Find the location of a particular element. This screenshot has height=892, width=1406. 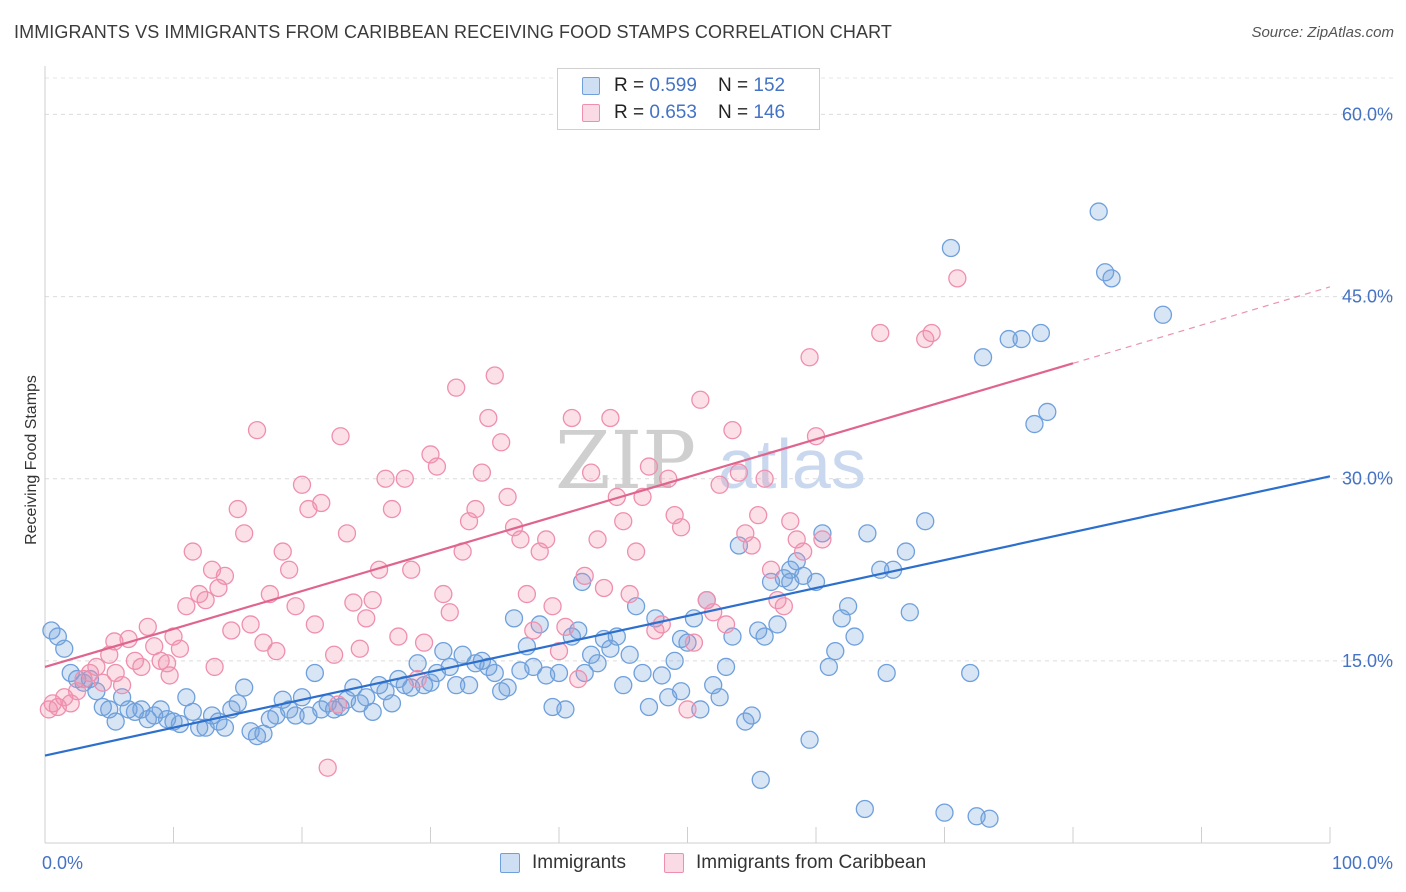

legend-swatch-caribbean is located at coordinates (591, 113).